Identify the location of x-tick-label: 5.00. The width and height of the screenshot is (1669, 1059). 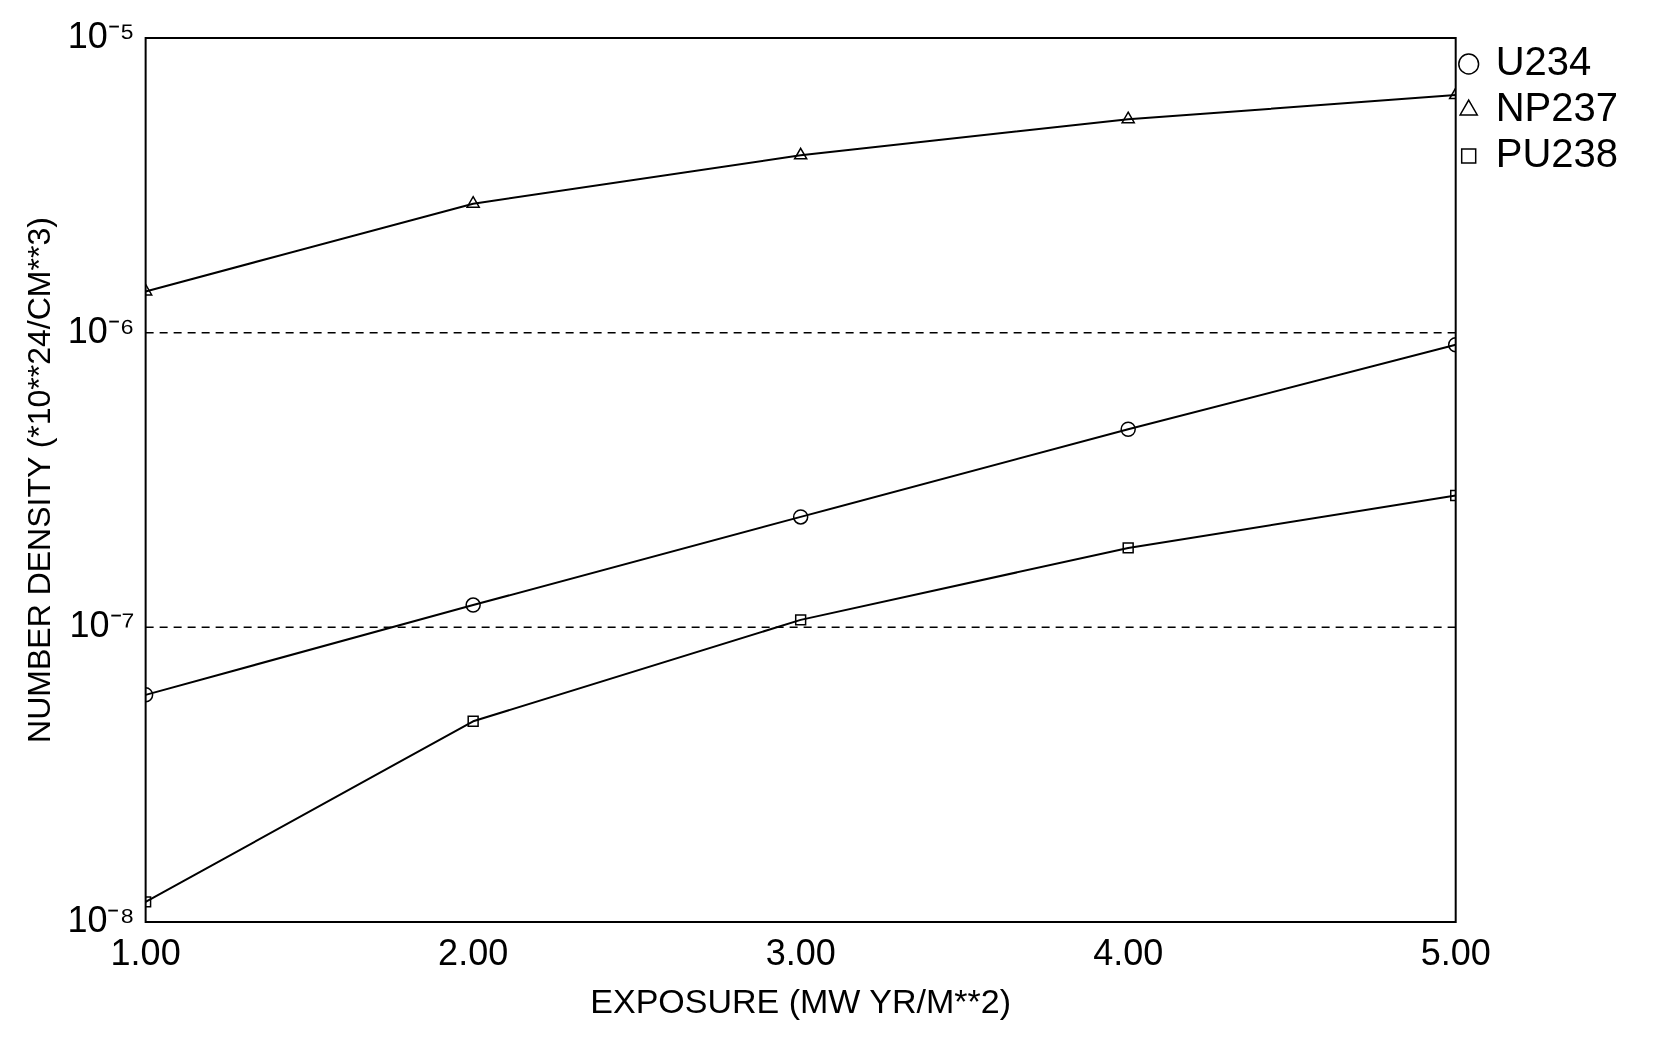
(1455, 952).